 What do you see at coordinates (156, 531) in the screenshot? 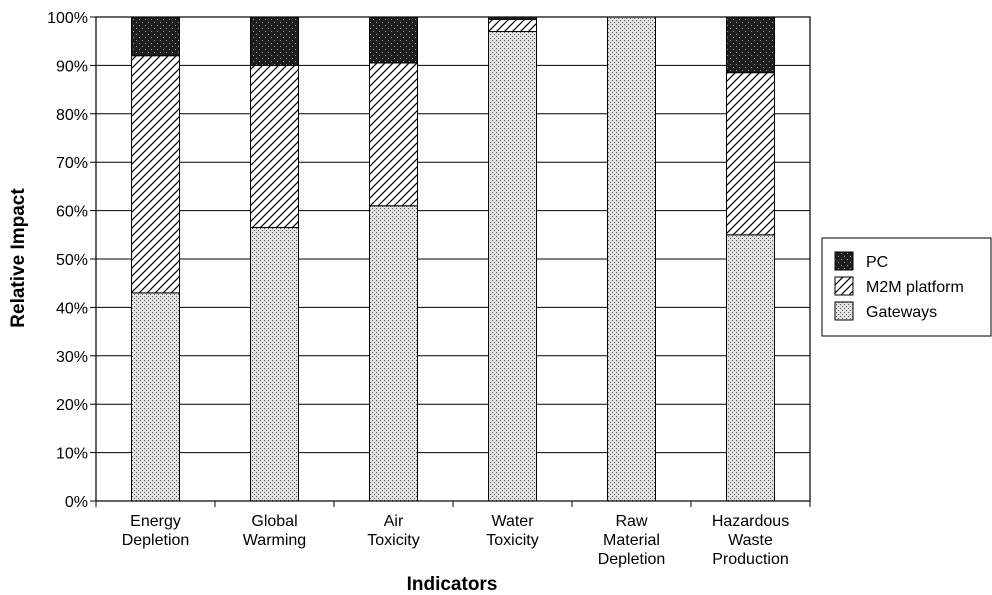
I see `x-category-label: Energy Depletion` at bounding box center [156, 531].